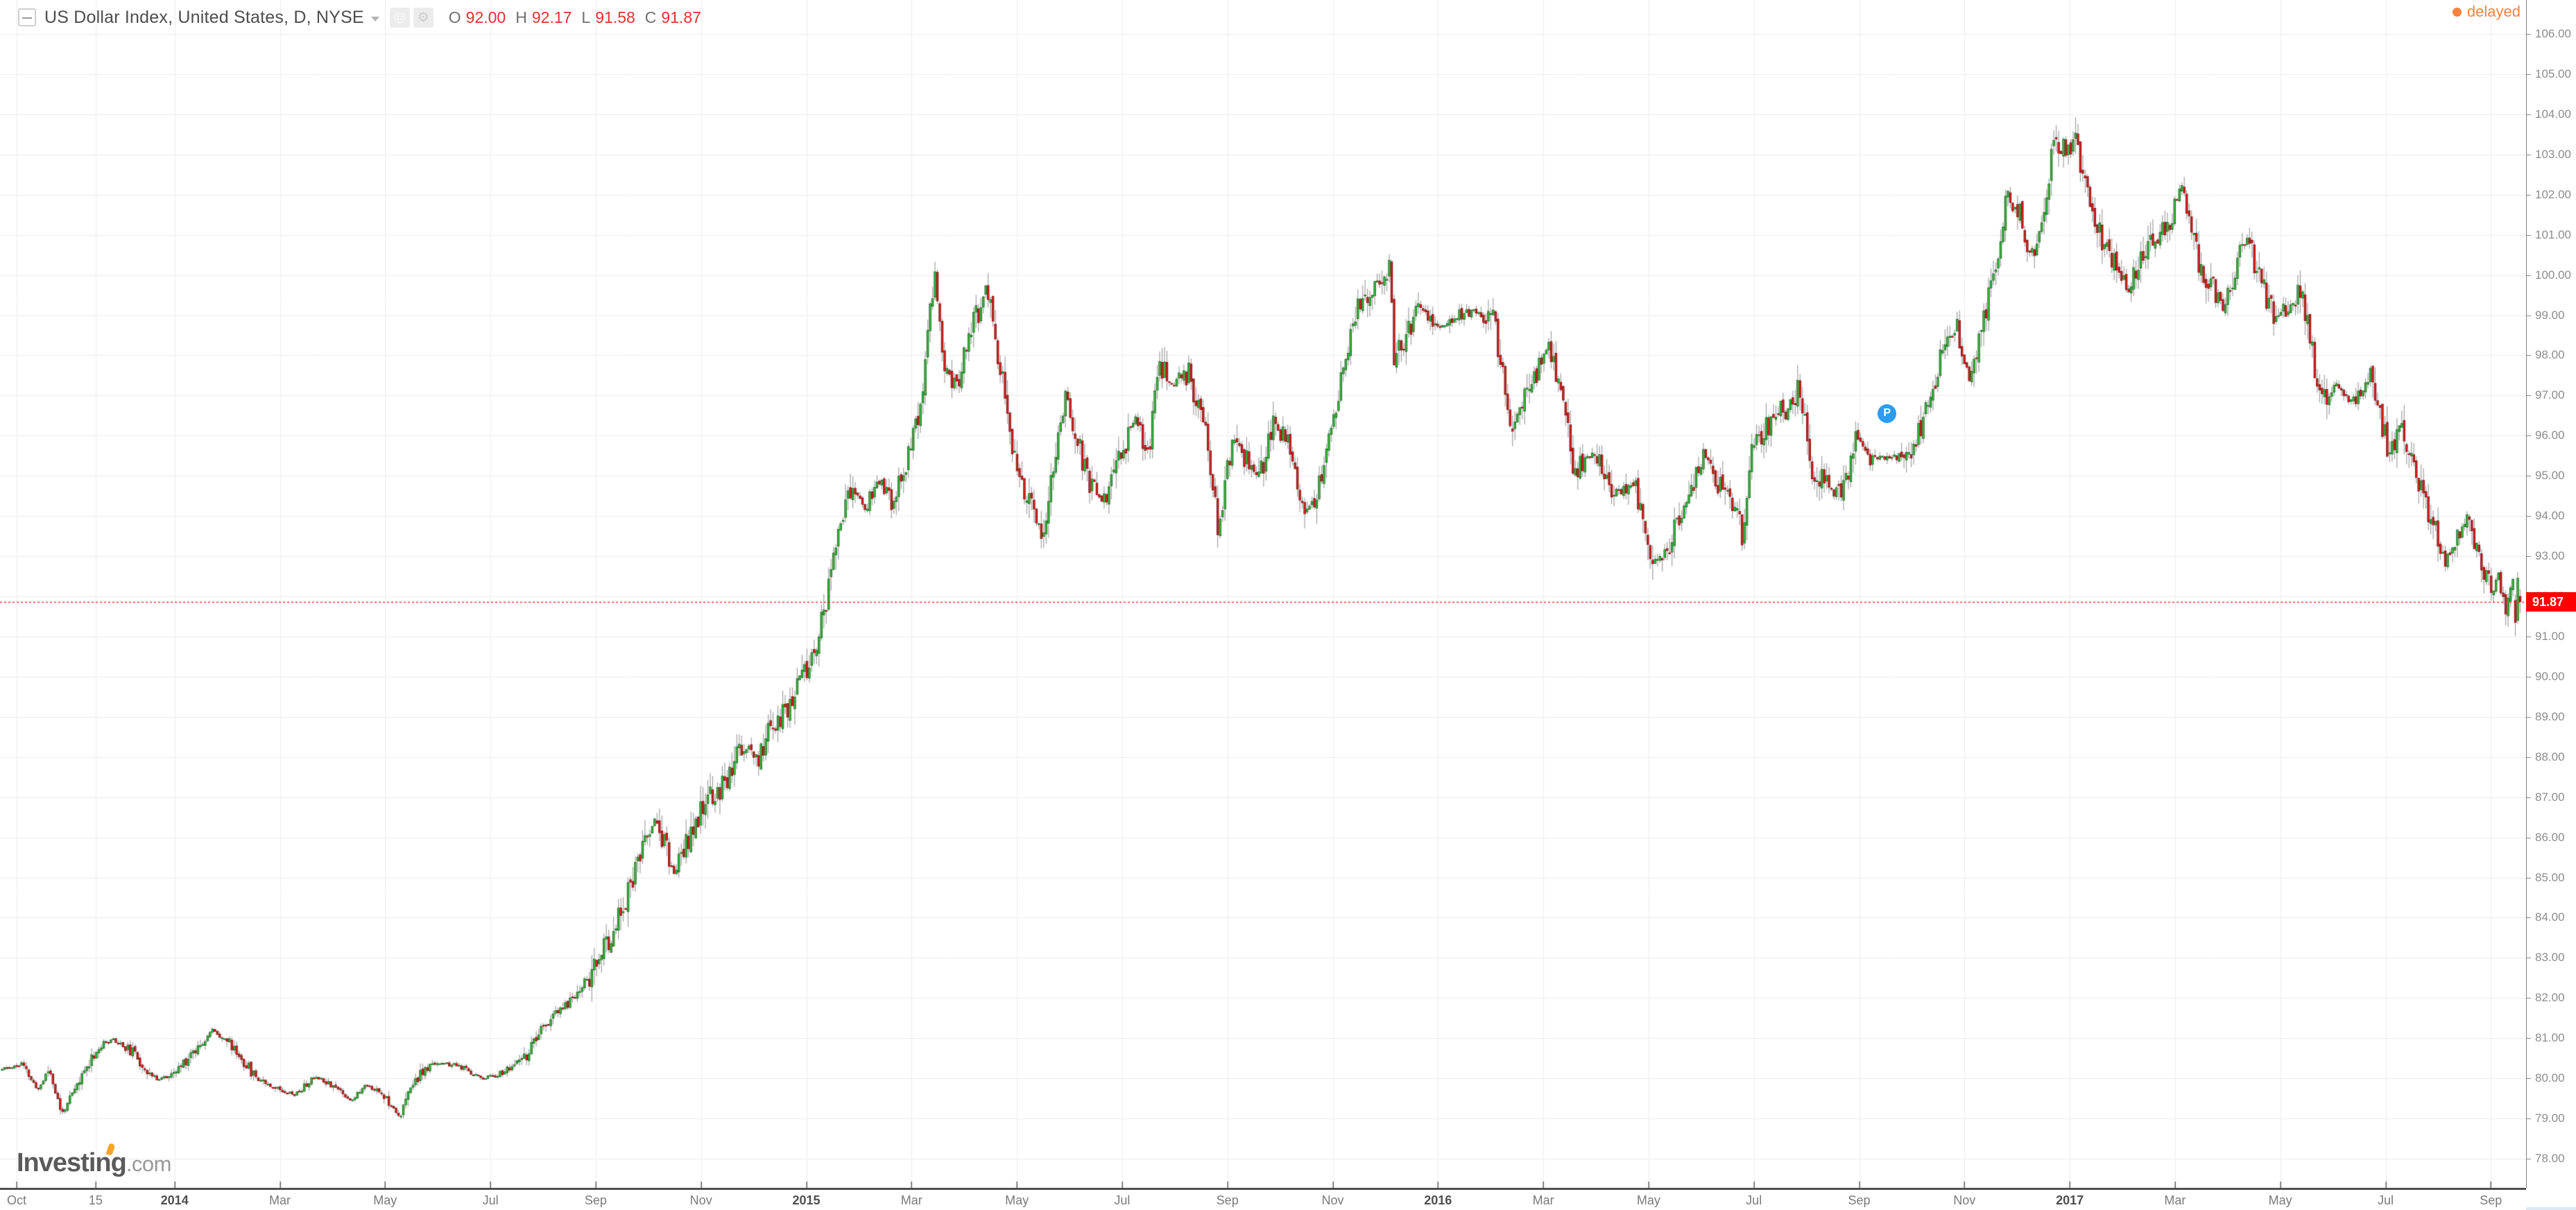 The height and width of the screenshot is (1210, 2576). What do you see at coordinates (521, 17) in the screenshot?
I see `high-label: H` at bounding box center [521, 17].